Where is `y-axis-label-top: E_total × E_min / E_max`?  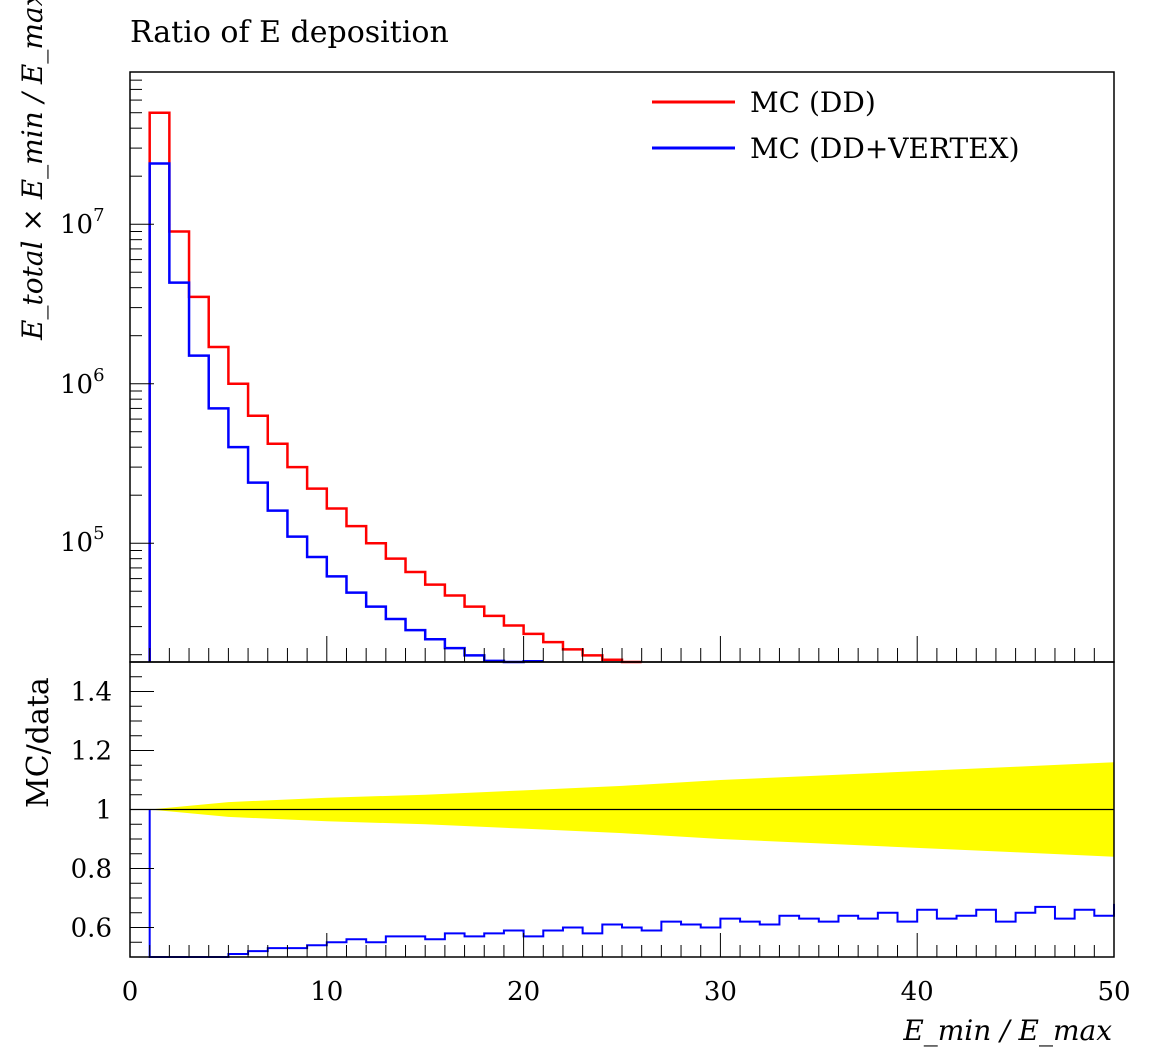
y-axis-label-top: E_total × E_min / E_max is located at coordinates (32, 170).